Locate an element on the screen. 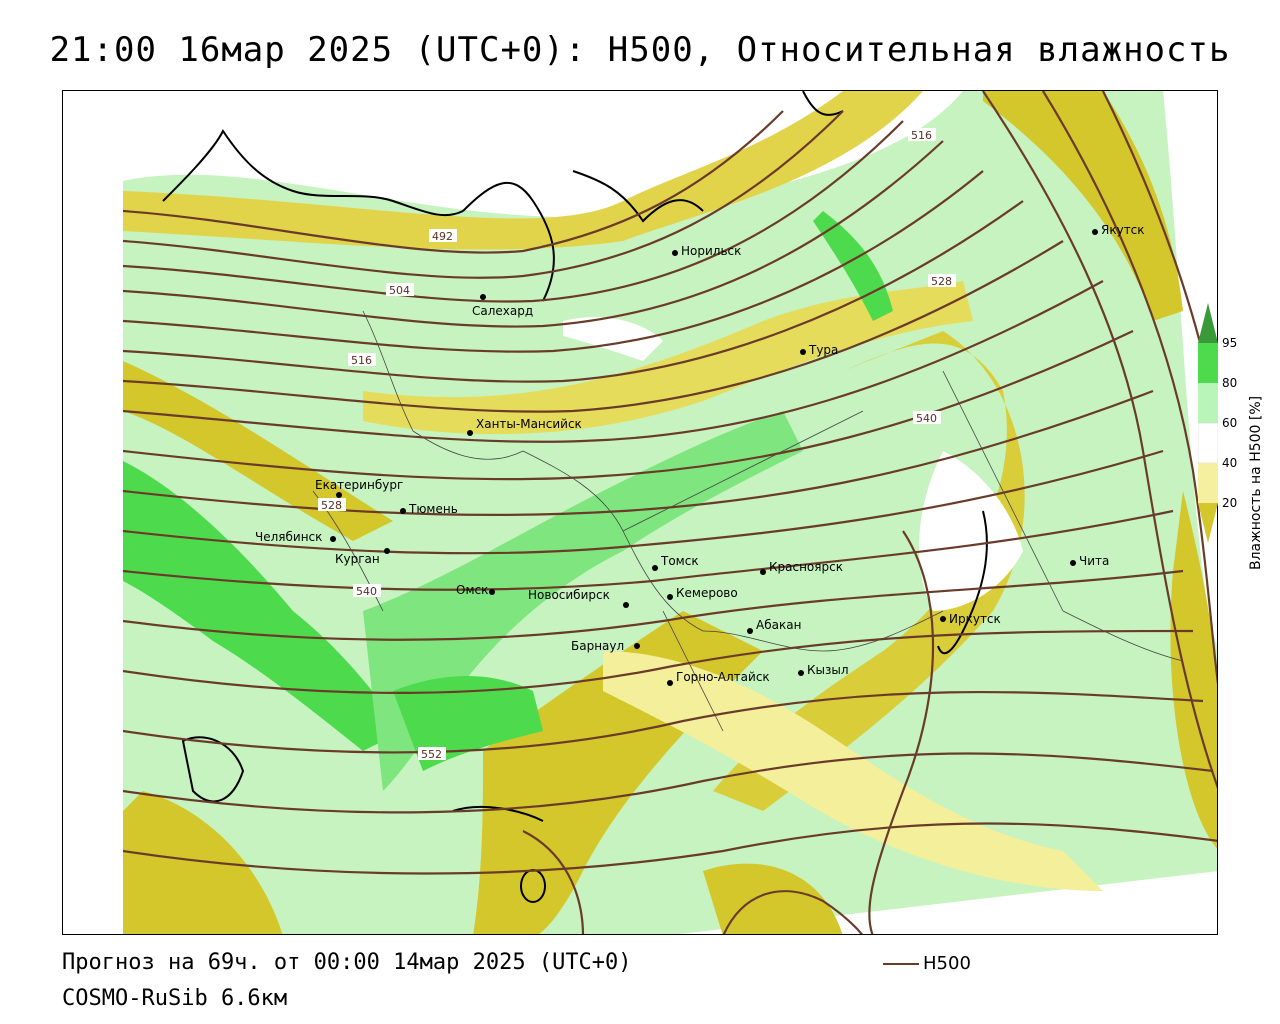 Image resolution: width=1280 pixels, height=1024 pixels. humidity-color-scale is located at coordinates (1208, 433).